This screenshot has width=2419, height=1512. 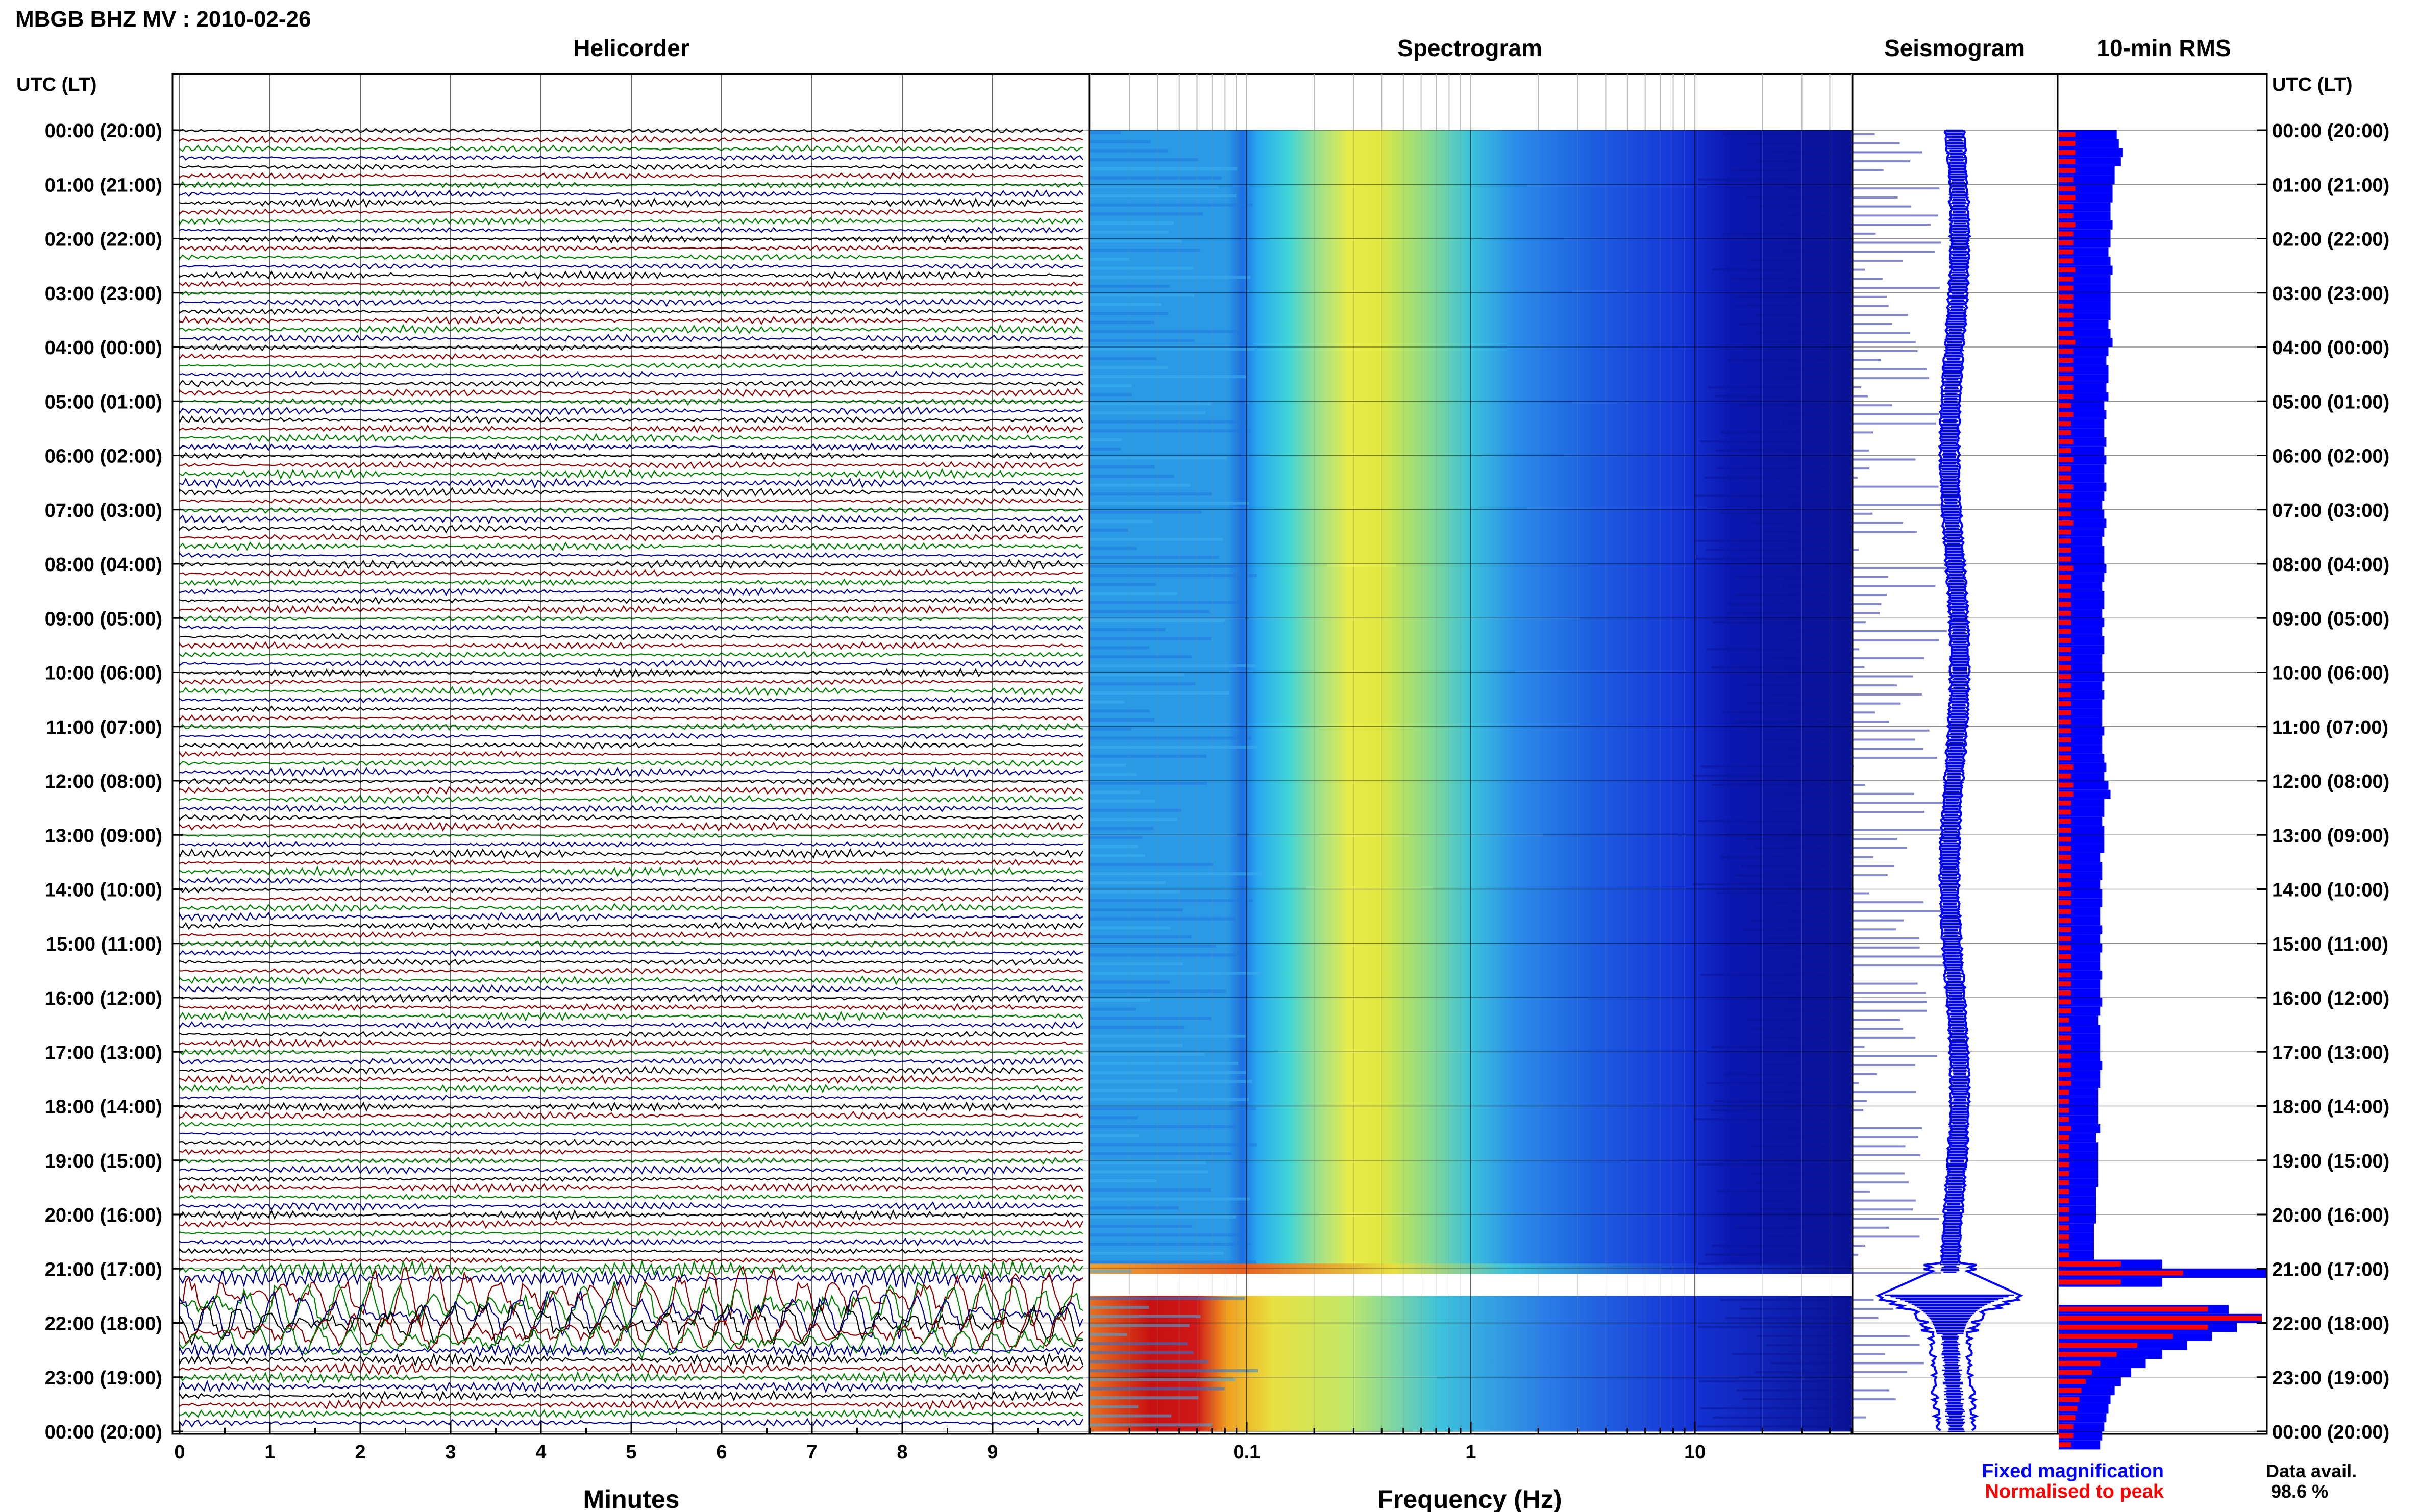 I want to click on hour-label-right: 02:00 (22:00), so click(x=2330, y=240).